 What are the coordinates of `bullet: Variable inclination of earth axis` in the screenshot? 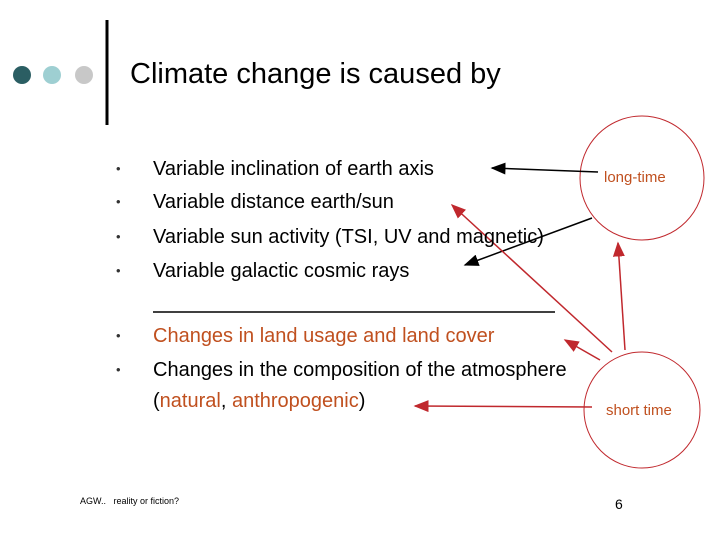 It's located at (275, 169).